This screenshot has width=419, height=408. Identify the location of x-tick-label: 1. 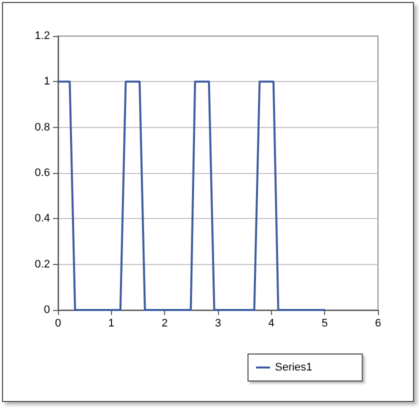
(111, 324).